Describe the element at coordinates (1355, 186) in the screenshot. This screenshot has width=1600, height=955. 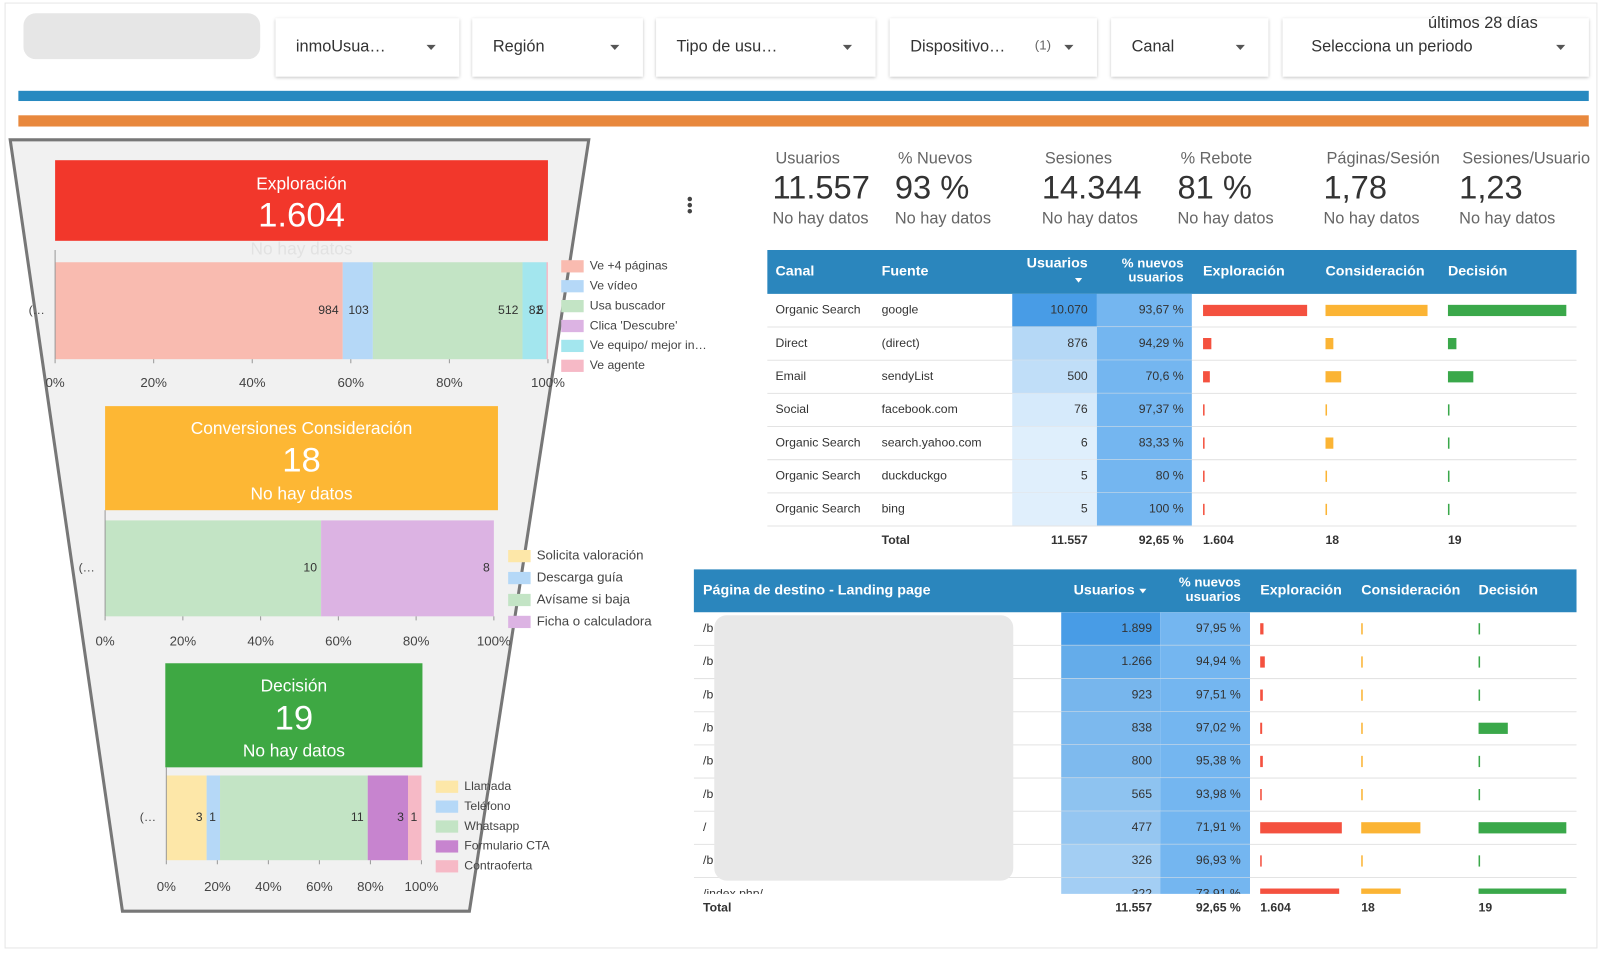
I see `scorecard-value: 1,78` at that location.